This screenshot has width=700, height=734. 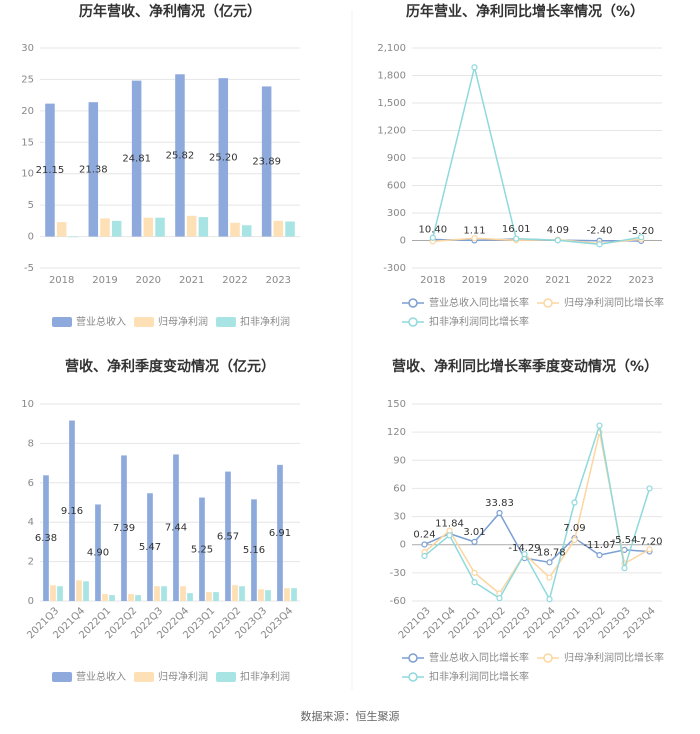 What do you see at coordinates (391, 76) in the screenshot?
I see `y-tick-label: 1,800` at bounding box center [391, 76].